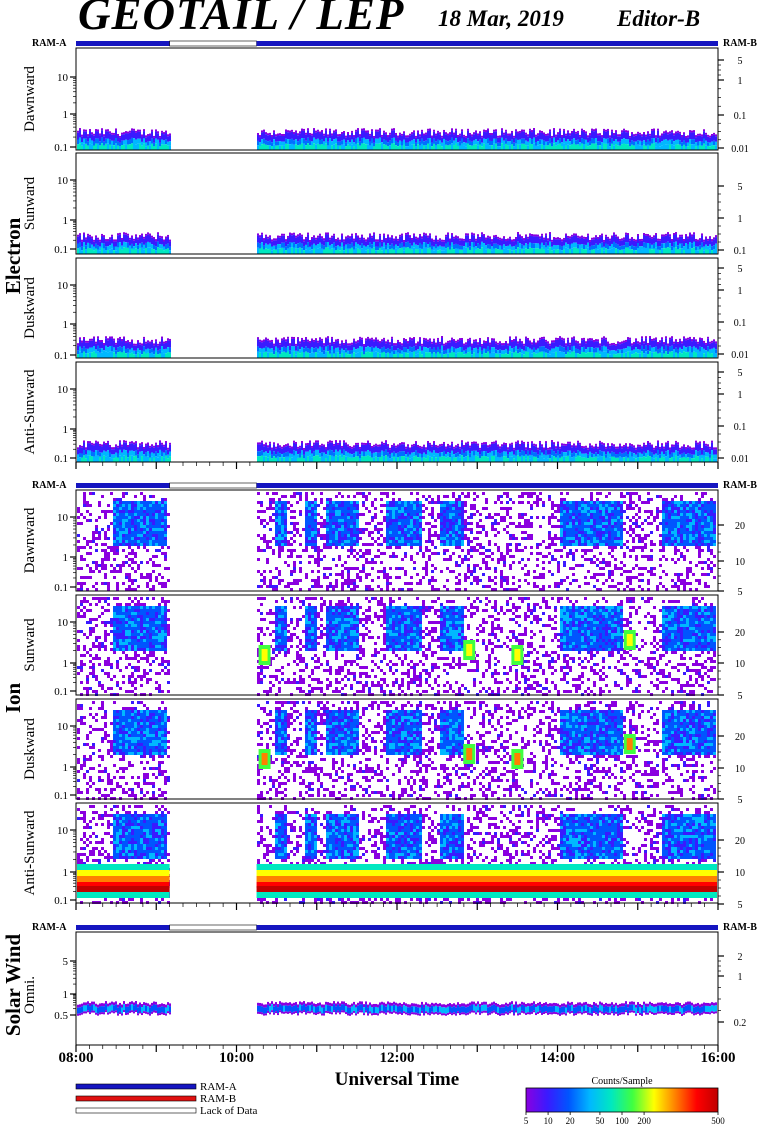 This screenshot has width=762, height=1128. Describe the element at coordinates (13, 985) in the screenshot. I see `group-label: Solar Wind` at that location.